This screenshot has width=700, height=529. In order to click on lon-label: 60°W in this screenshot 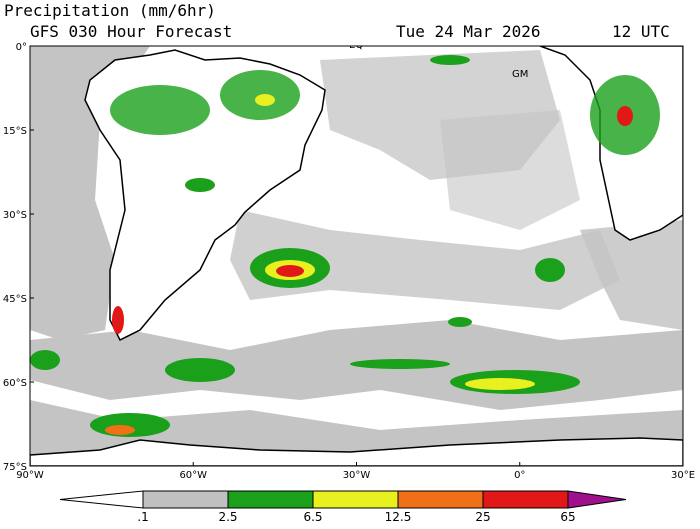, I will do `click(193, 475)`.